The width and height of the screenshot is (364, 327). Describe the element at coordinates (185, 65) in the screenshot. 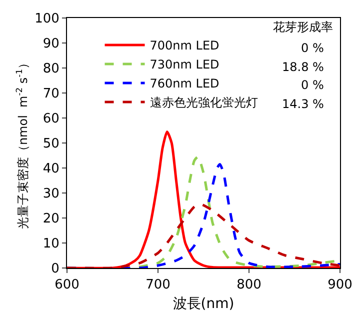

I see `legend-label: 730nm LED` at that location.